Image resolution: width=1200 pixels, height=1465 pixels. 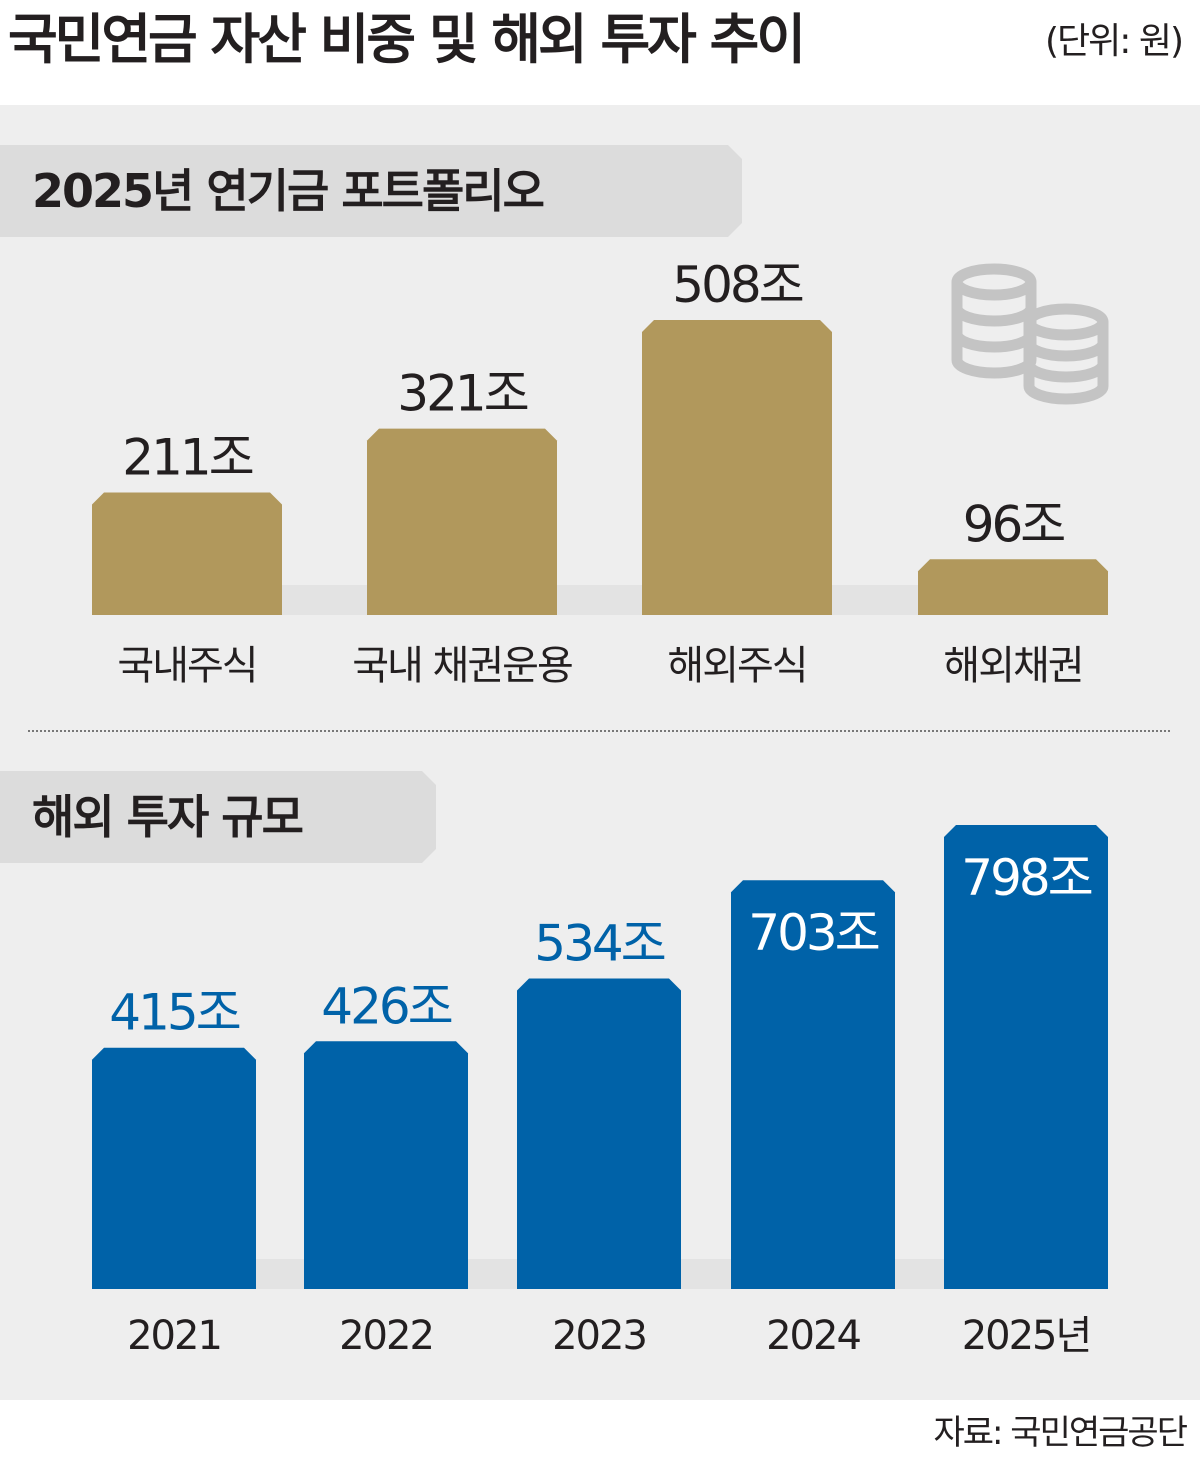 What do you see at coordinates (1026, 1336) in the screenshot?
I see `category-label: 2025년` at bounding box center [1026, 1336].